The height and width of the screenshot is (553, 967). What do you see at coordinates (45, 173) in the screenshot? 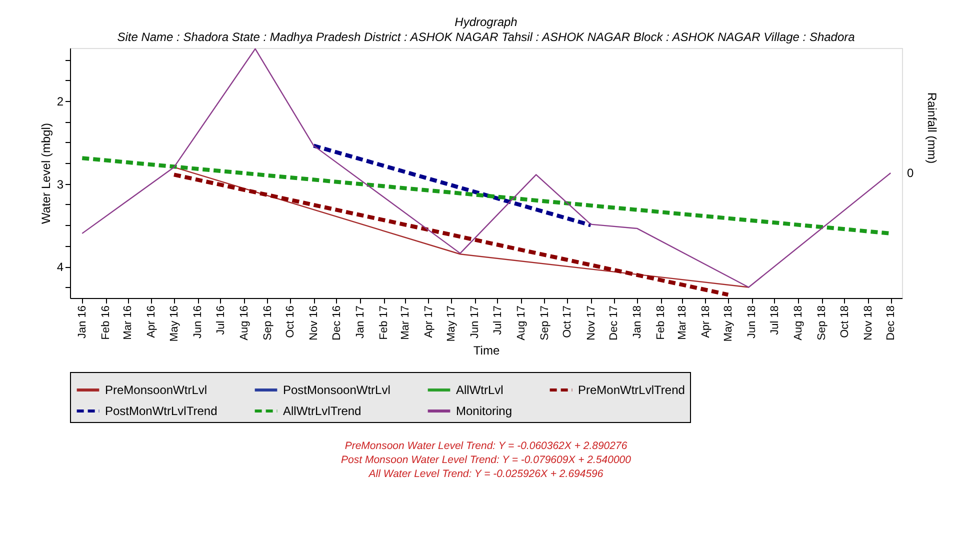
I see `y-axis-title: Water Level (mbgl)` at bounding box center [45, 173].